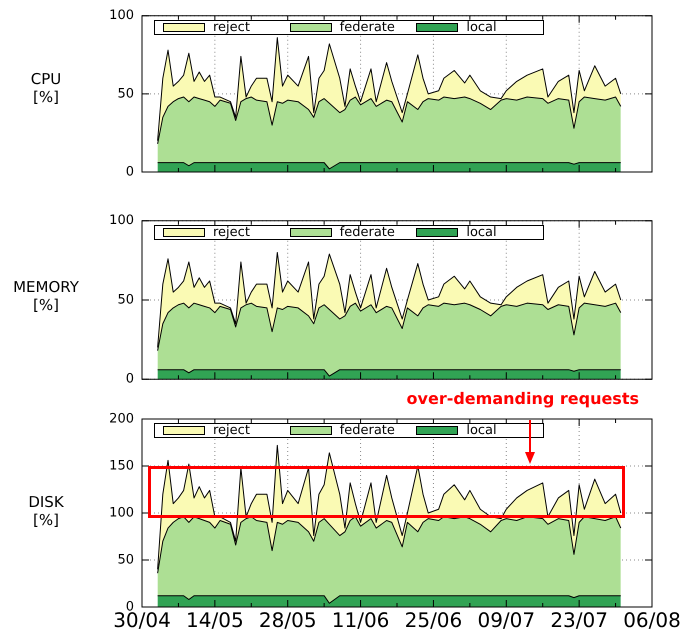 This screenshot has width=697, height=641. Describe the element at coordinates (506, 620) in the screenshot. I see `x-tick-label: 09/07` at that location.